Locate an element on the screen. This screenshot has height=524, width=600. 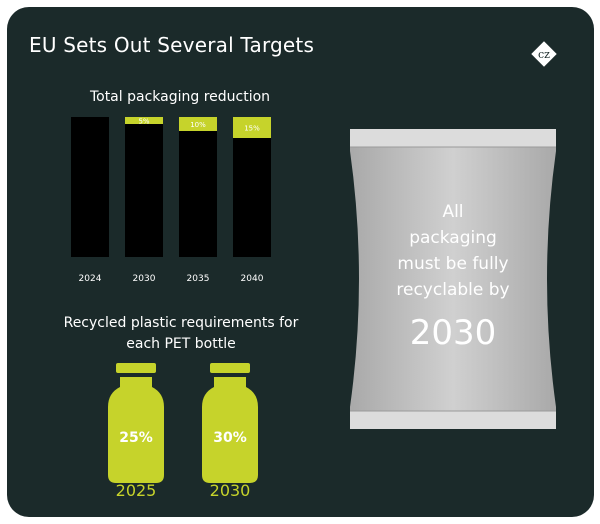
bottle-icon: 25% is located at coordinates (136, 423).